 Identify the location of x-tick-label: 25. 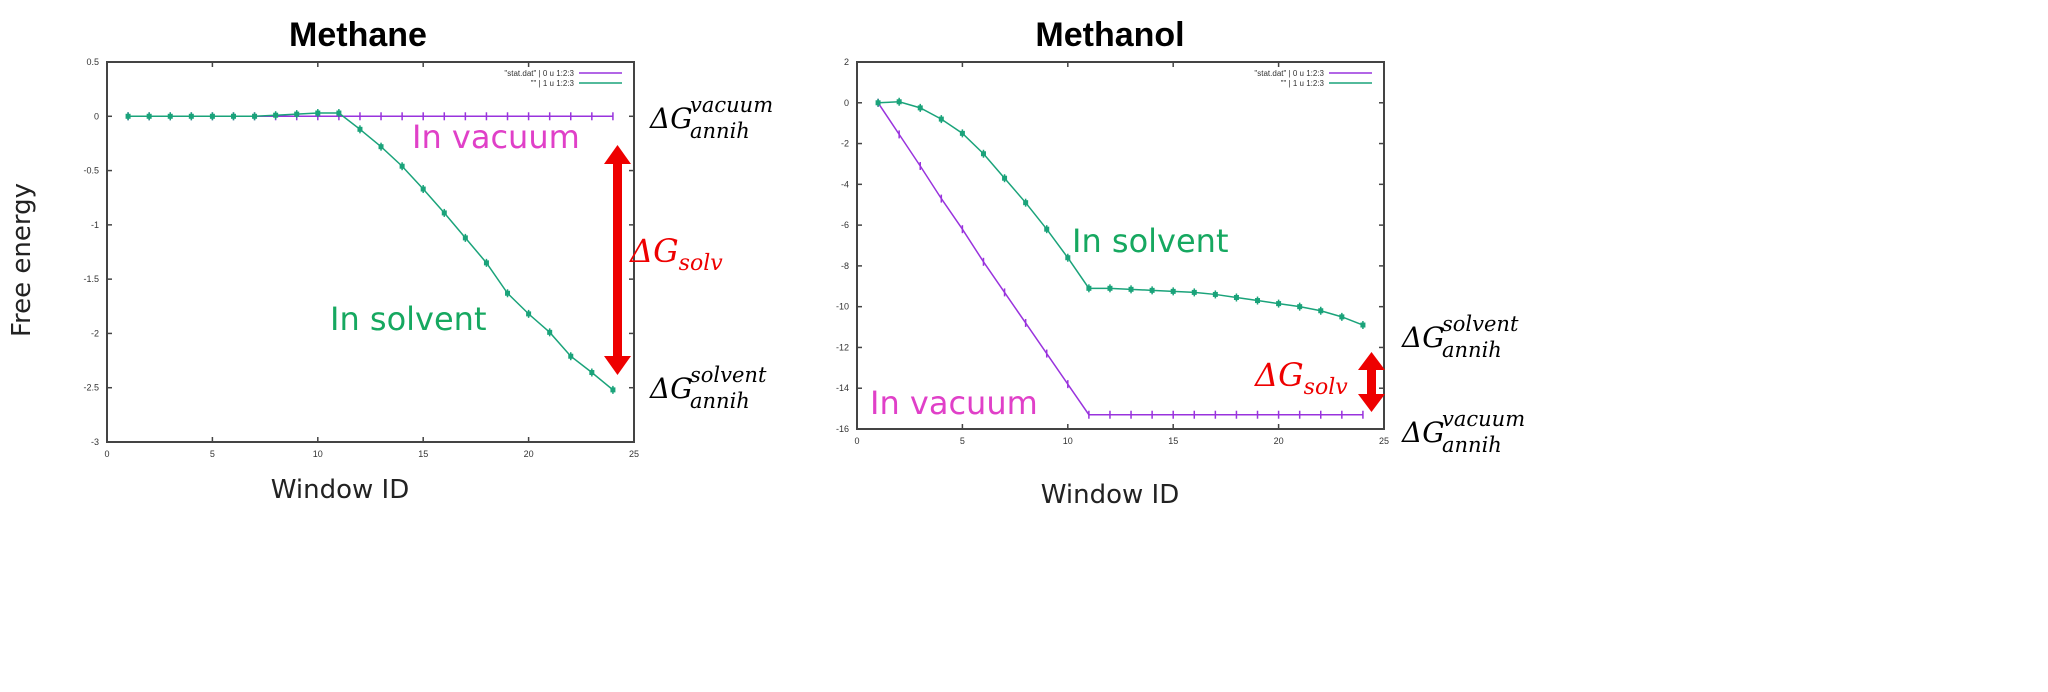
(634, 454).